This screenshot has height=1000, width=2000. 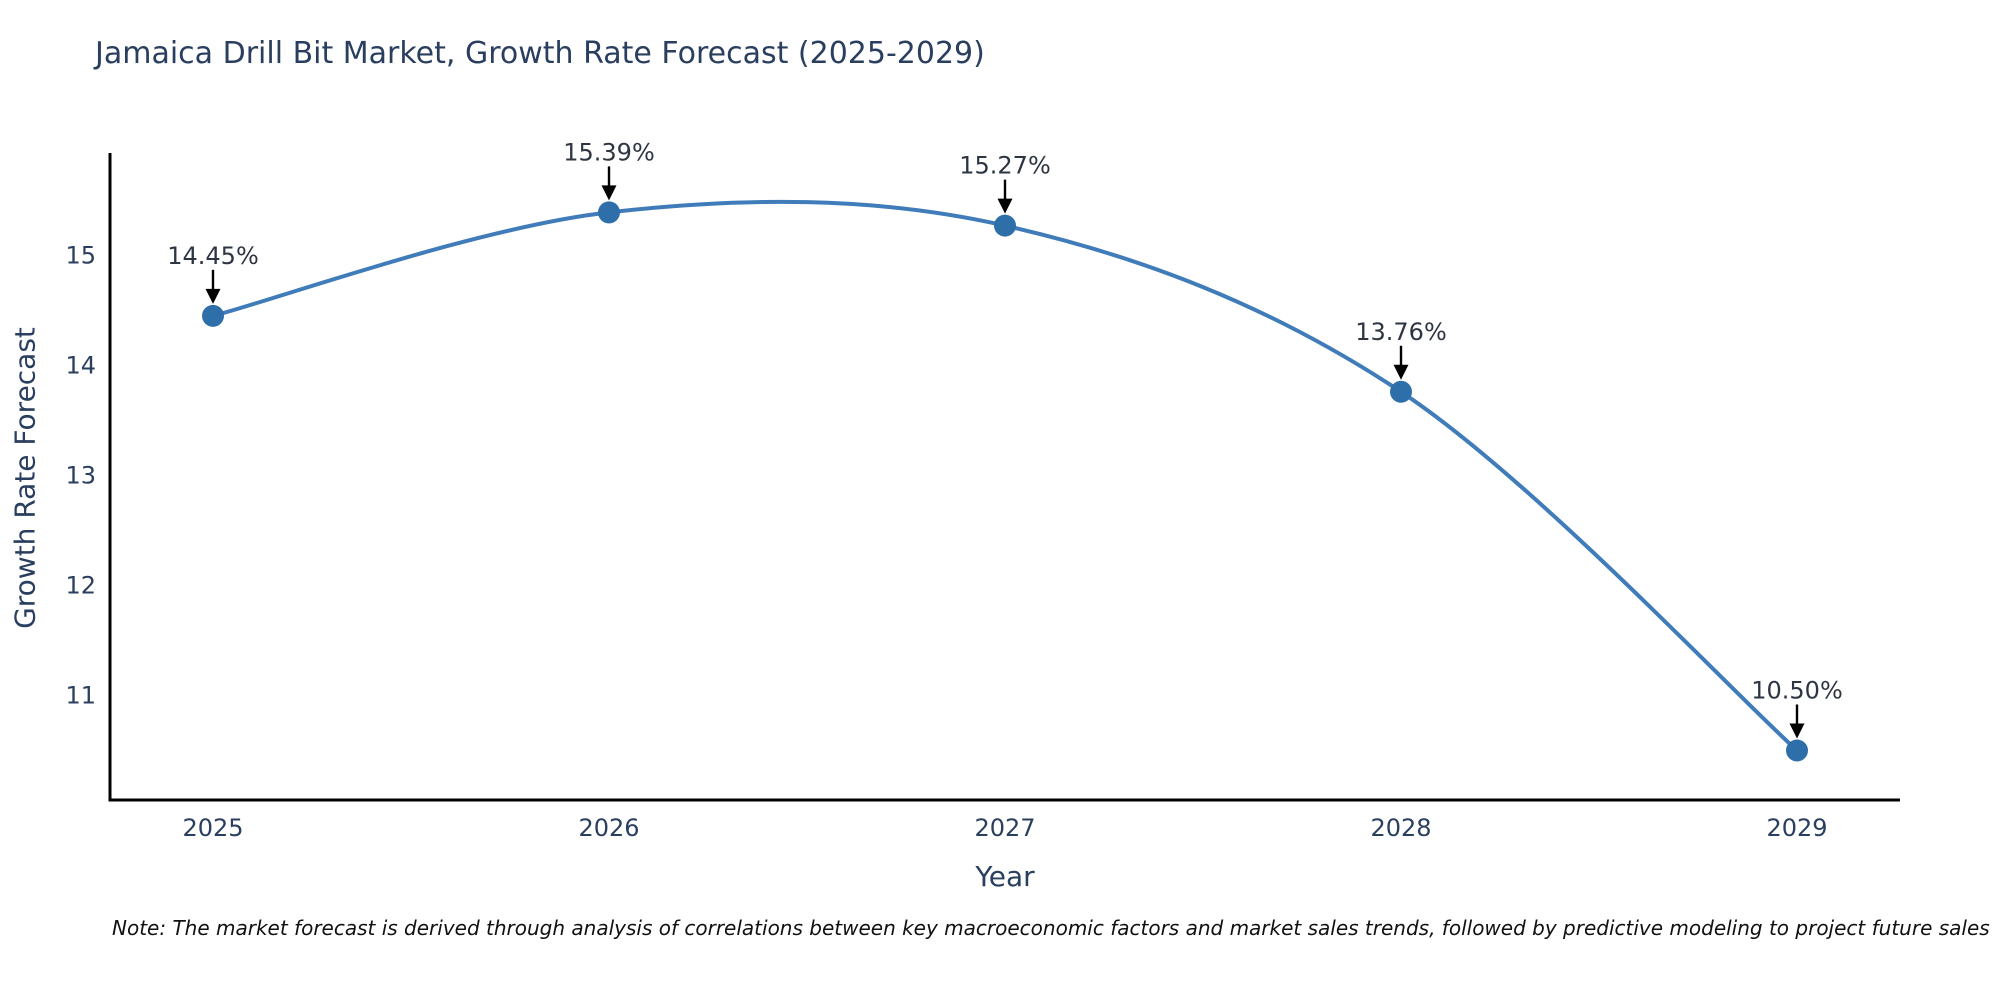 I want to click on x-tick-label: 2026, so click(x=608, y=828).